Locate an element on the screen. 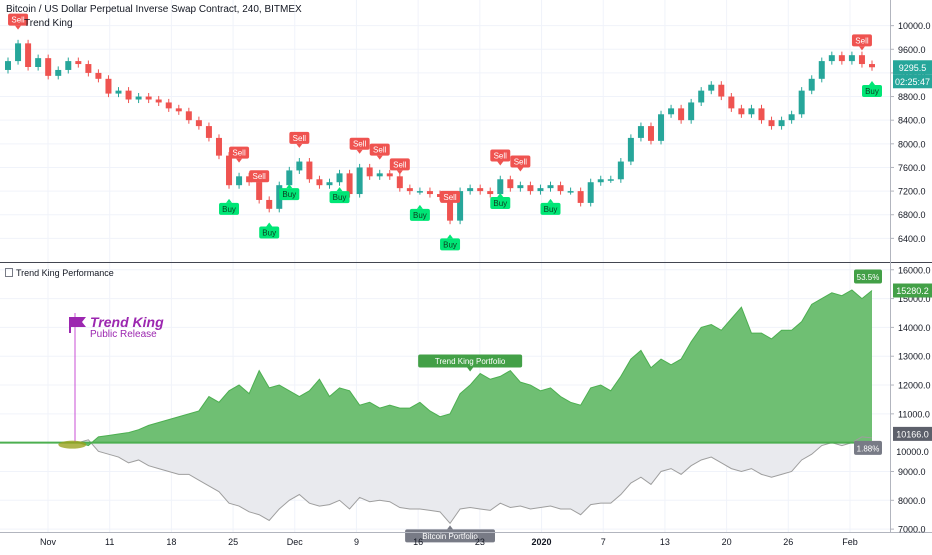 This screenshot has width=932, height=555. strategy-tag-pointer is located at coordinates (470, 369).